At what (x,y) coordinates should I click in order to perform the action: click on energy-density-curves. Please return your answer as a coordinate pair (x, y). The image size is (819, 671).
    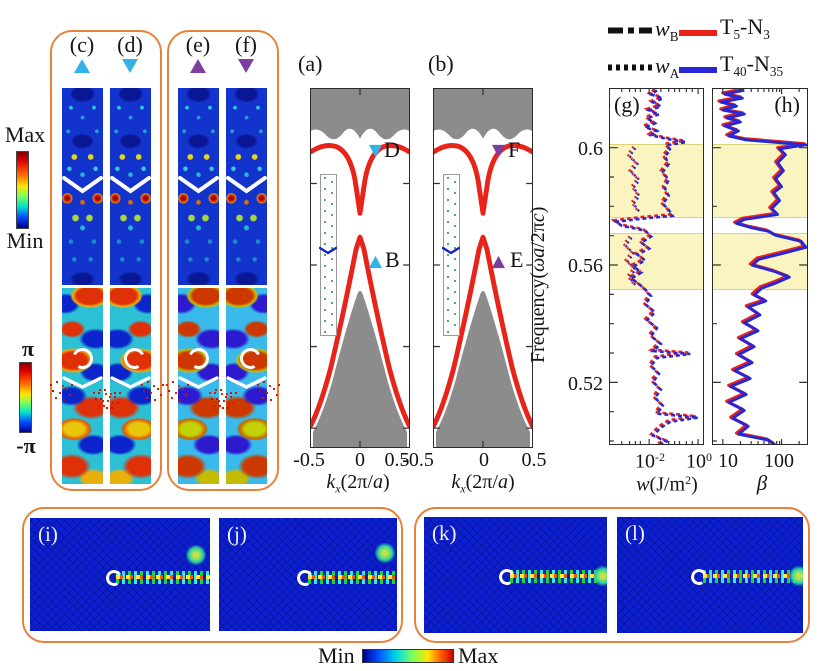
    Looking at the image, I should click on (654, 266).